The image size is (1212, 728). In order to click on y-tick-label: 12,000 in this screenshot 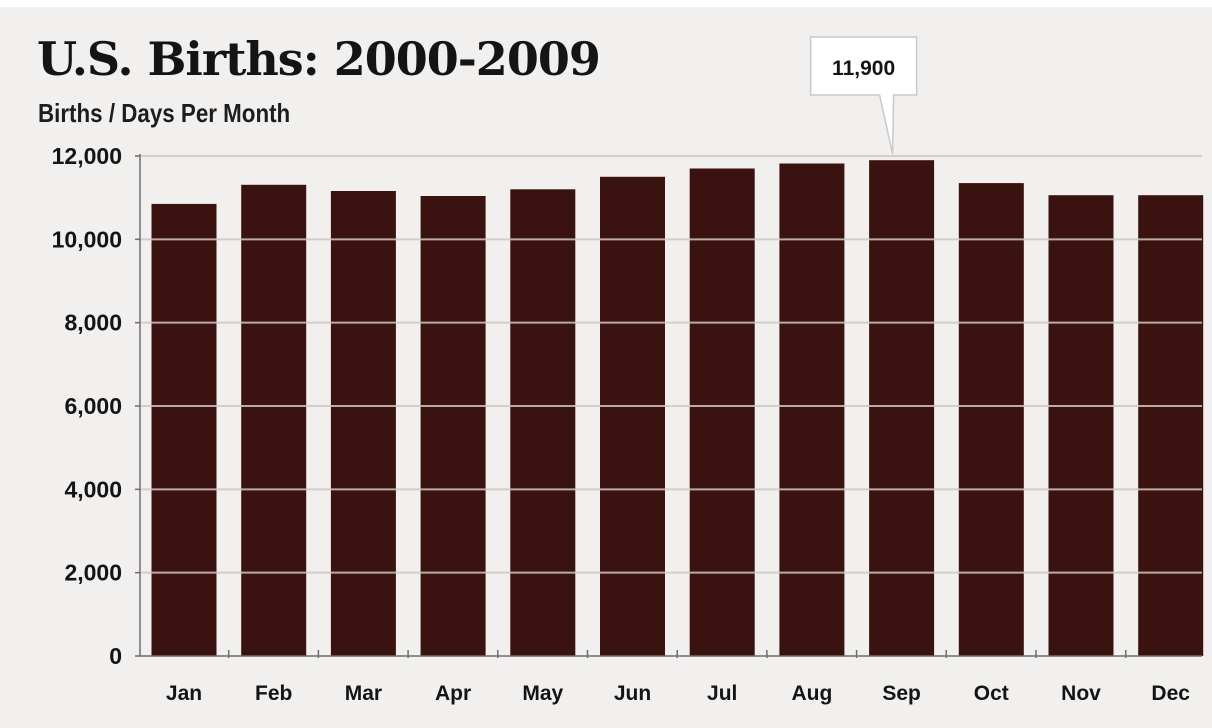, I will do `click(87, 156)`.